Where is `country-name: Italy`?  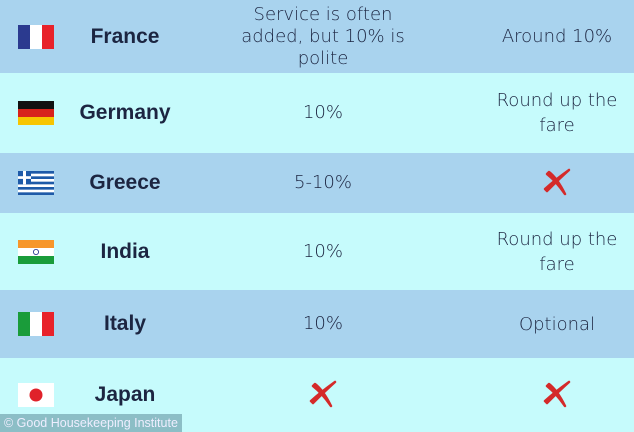
country-name: Italy is located at coordinates (125, 323).